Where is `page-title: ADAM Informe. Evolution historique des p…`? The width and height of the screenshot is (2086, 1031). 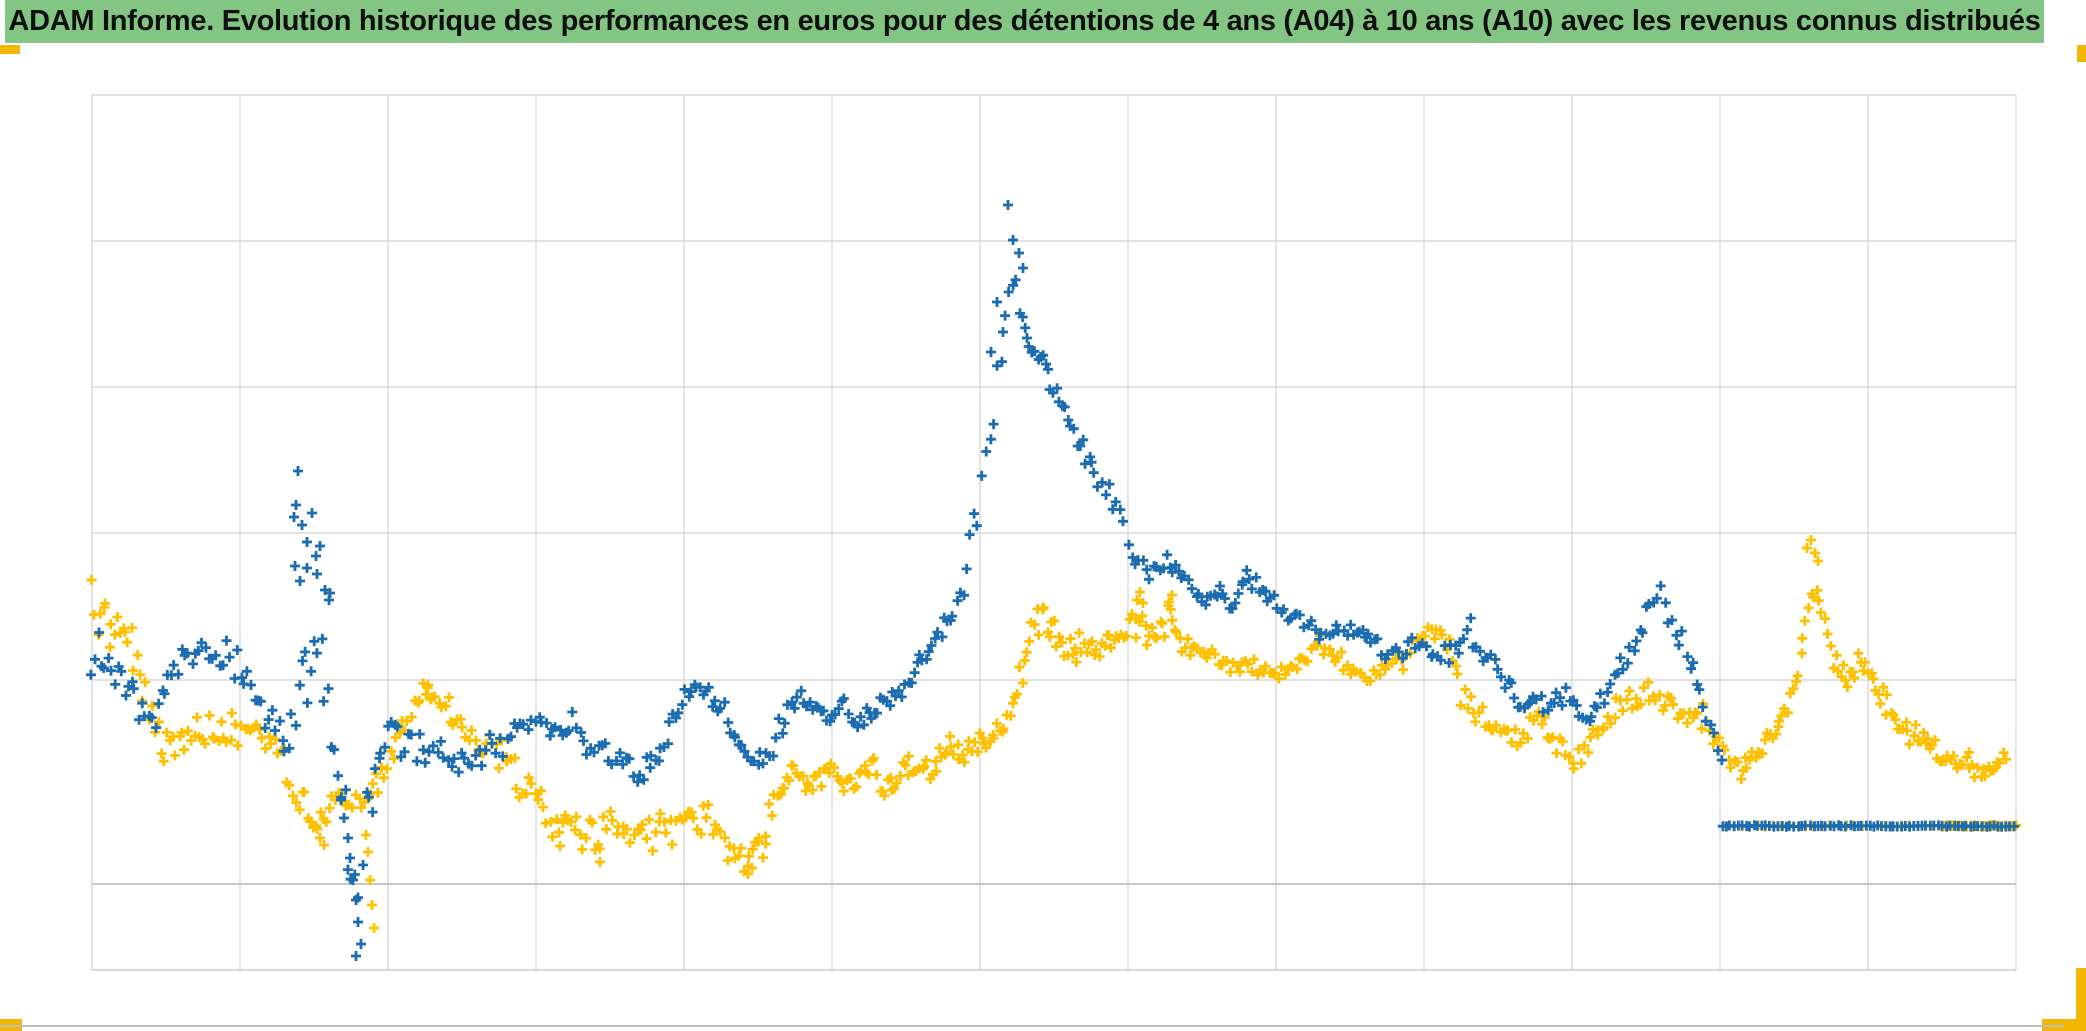
page-title: ADAM Informe. Evolution historique des p… is located at coordinates (1024, 21).